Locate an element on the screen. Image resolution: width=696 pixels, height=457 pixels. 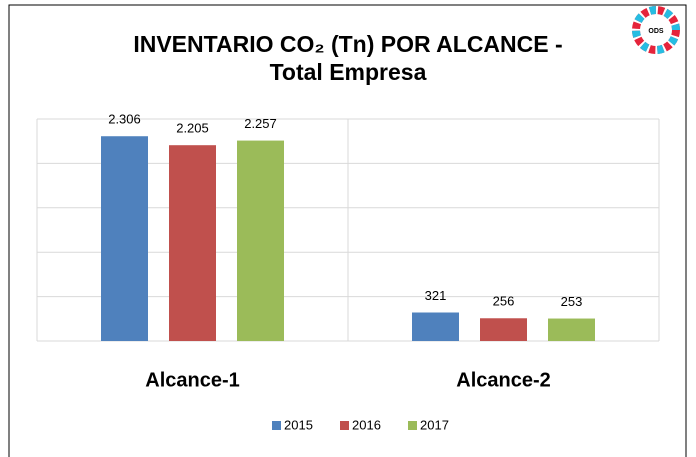
x-tick-label: Alcance-2 is located at coordinates (503, 380).